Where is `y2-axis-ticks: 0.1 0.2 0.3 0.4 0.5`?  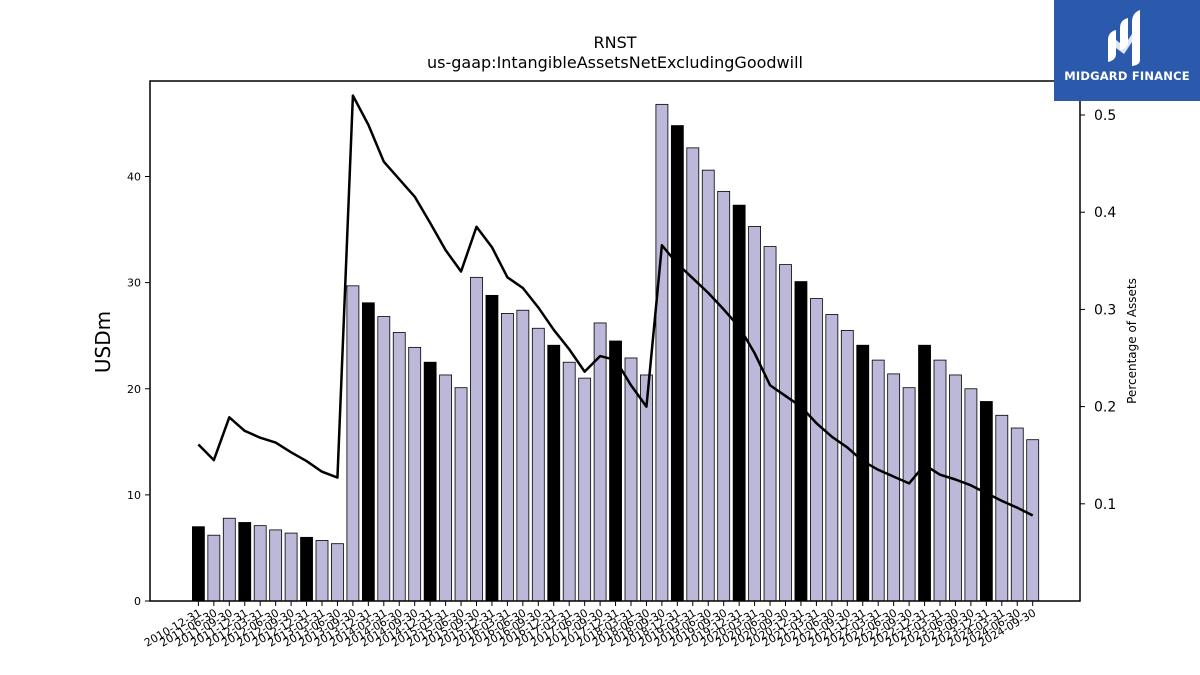
y2-axis-ticks: 0.1 0.2 0.3 0.4 0.5 is located at coordinates (1098, 310).